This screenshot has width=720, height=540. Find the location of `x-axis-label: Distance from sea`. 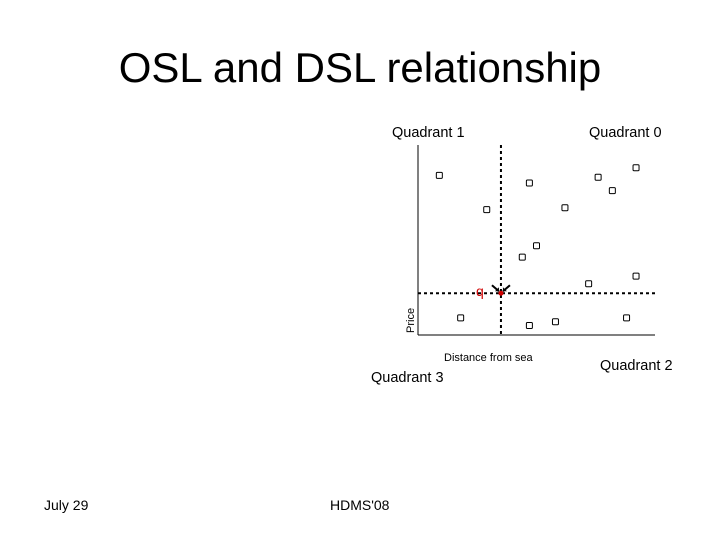

x-axis-label: Distance from sea is located at coordinates (488, 358).